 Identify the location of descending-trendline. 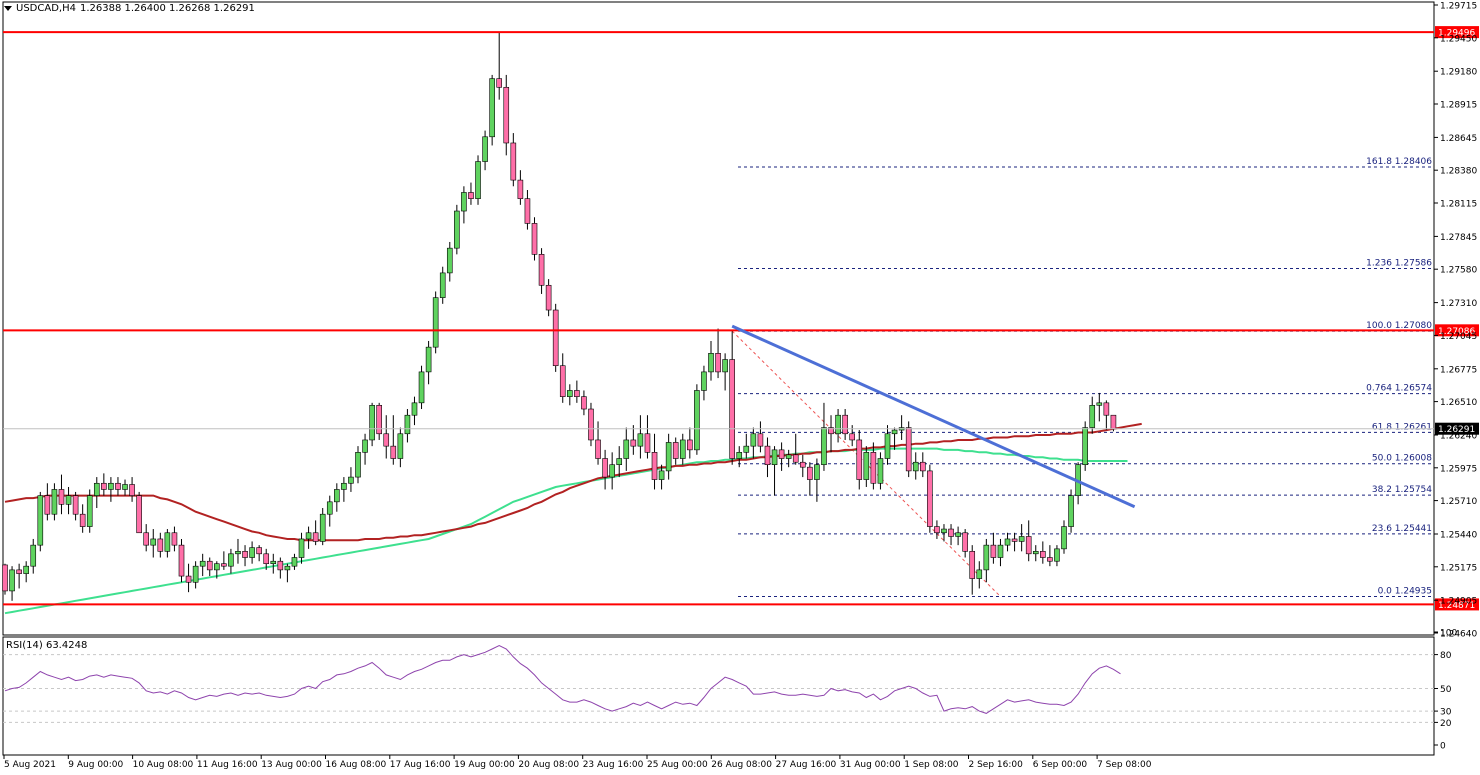
(933, 416).